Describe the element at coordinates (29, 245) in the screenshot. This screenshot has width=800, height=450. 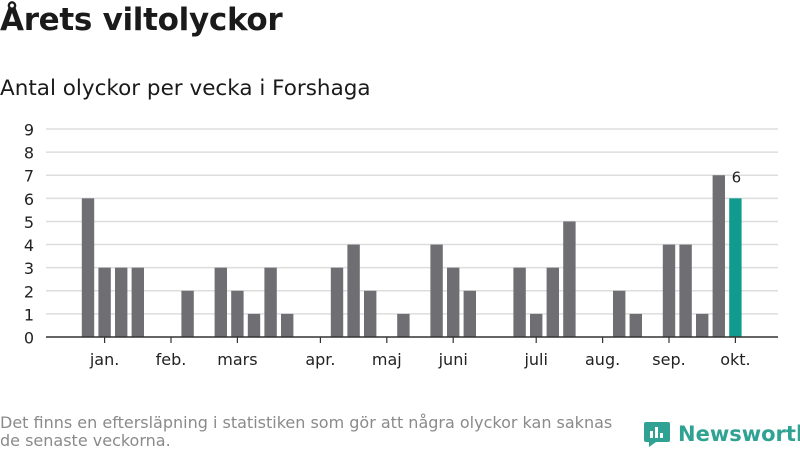
I see `y-tick-label: 4` at that location.